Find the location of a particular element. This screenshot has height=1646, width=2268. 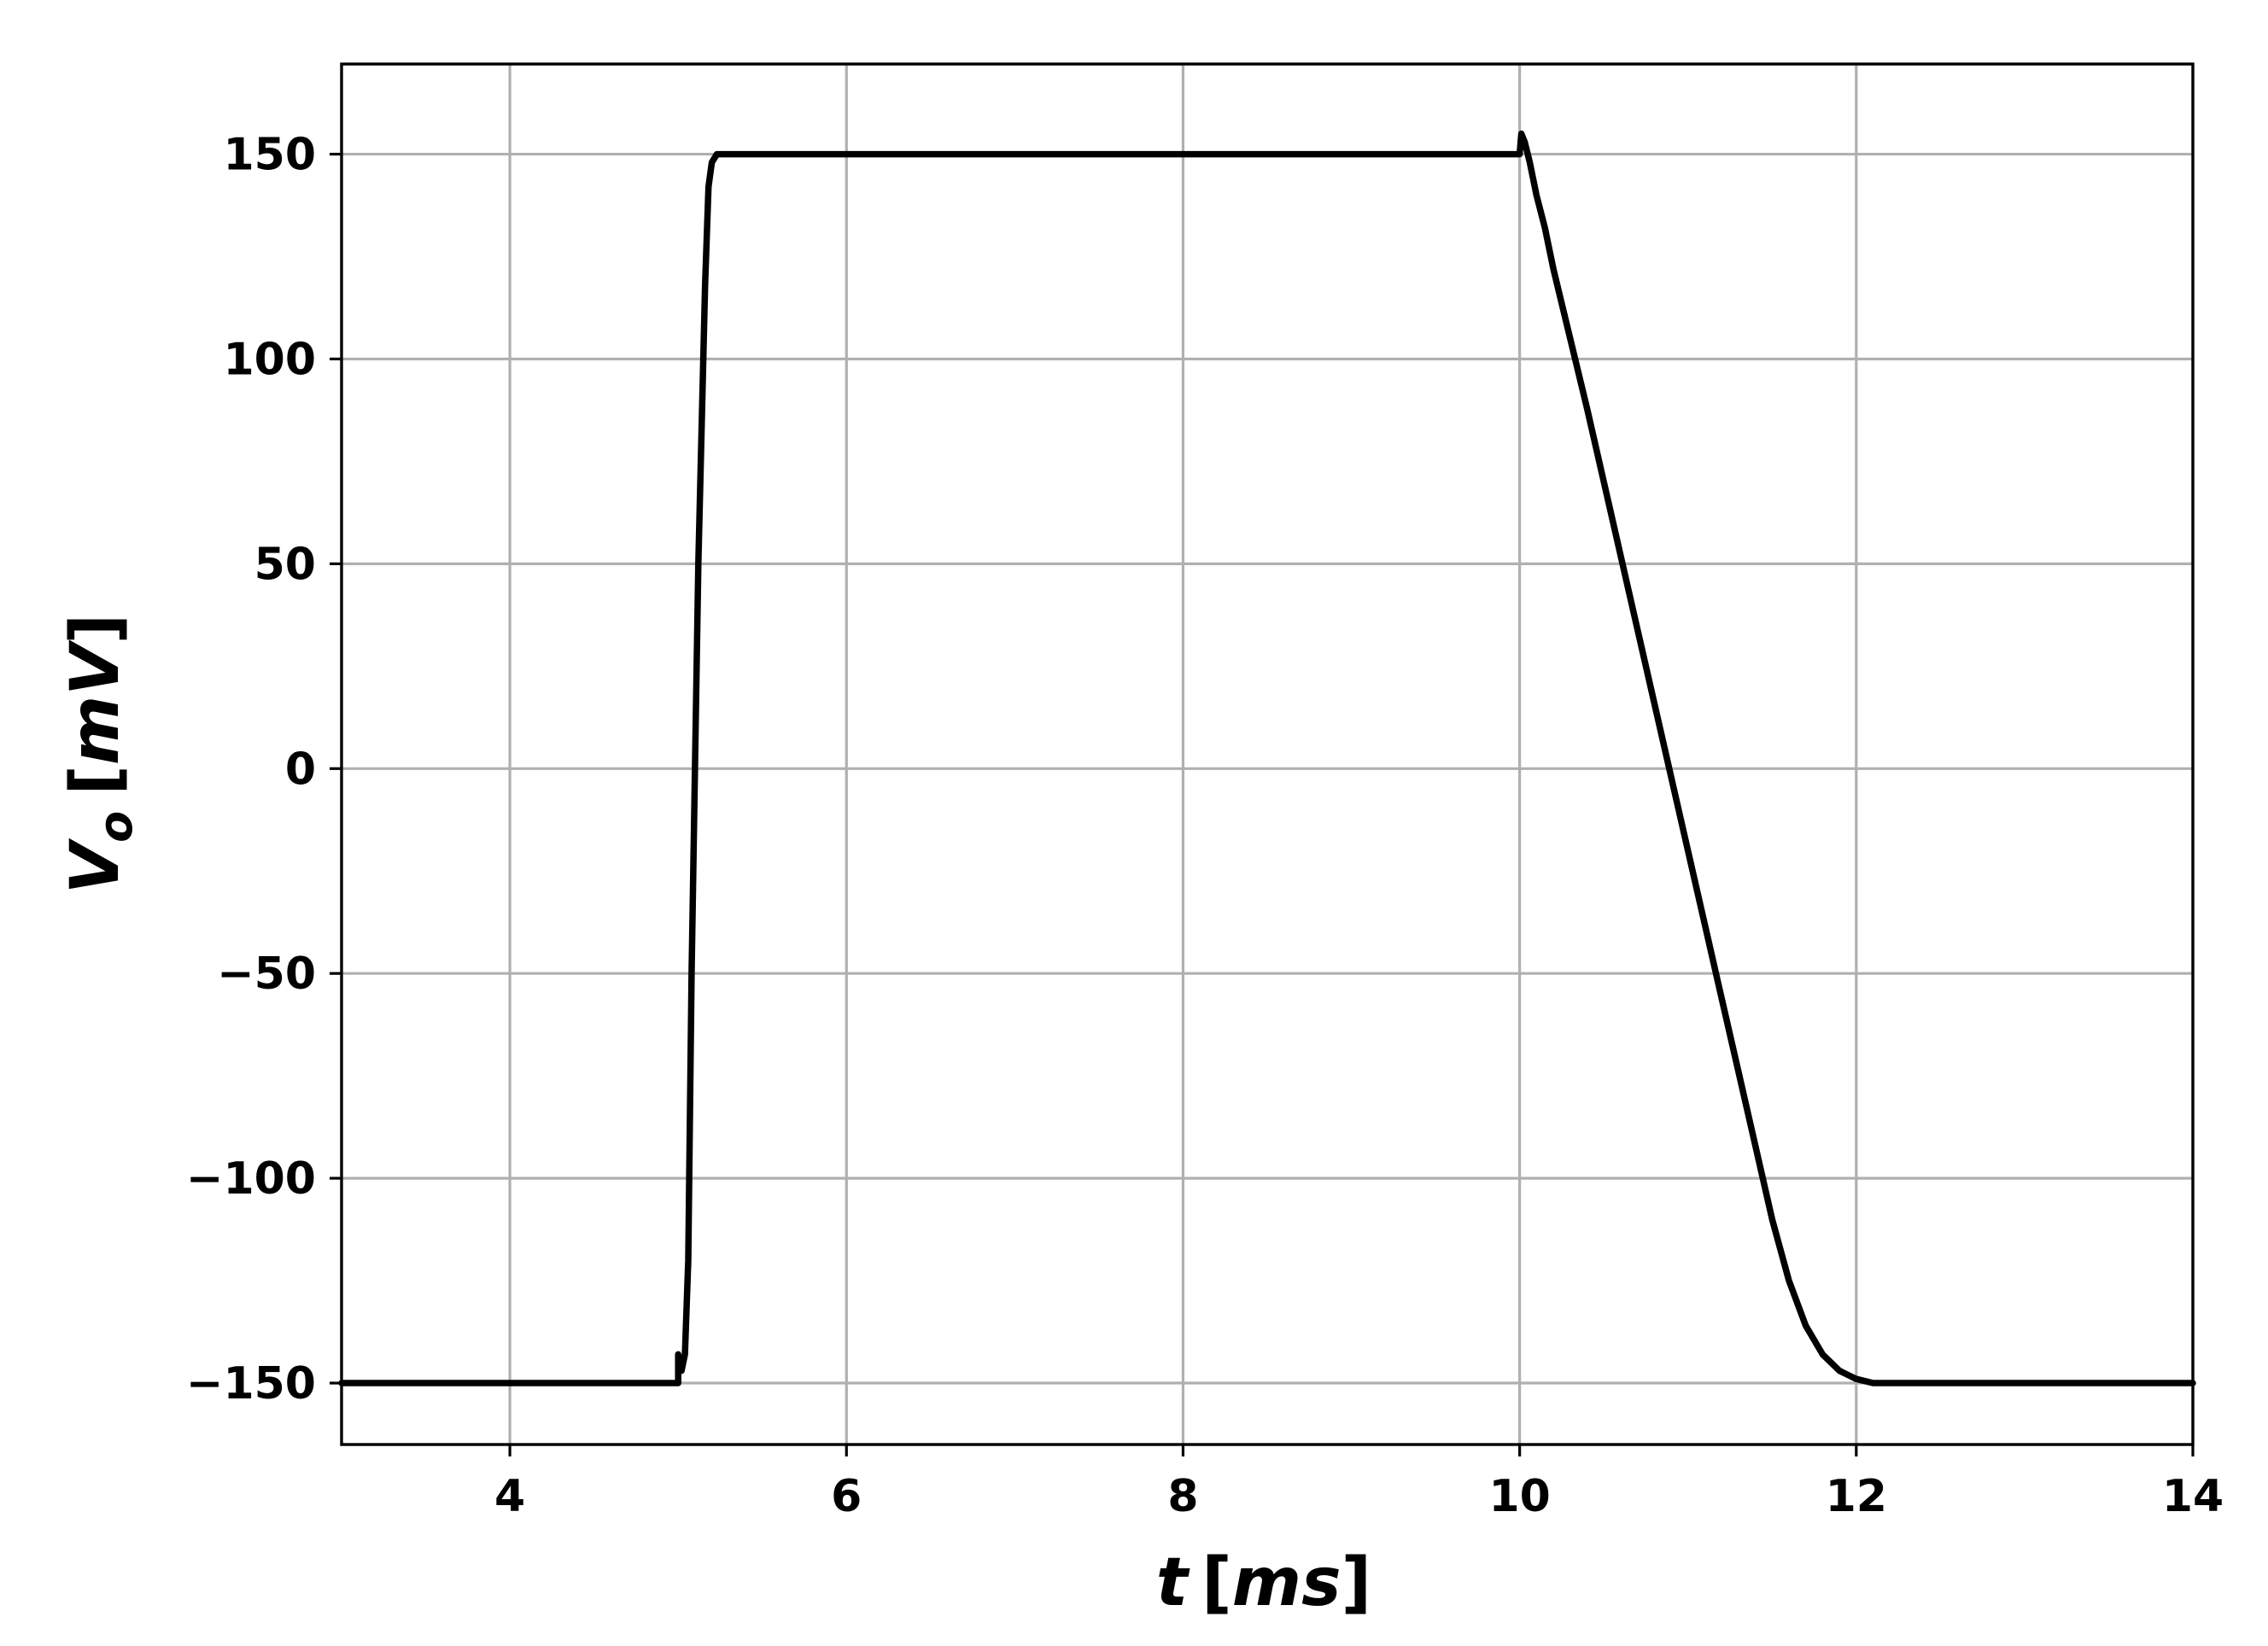

y-axis-label-unit: mV is located at coordinates (95, 702).